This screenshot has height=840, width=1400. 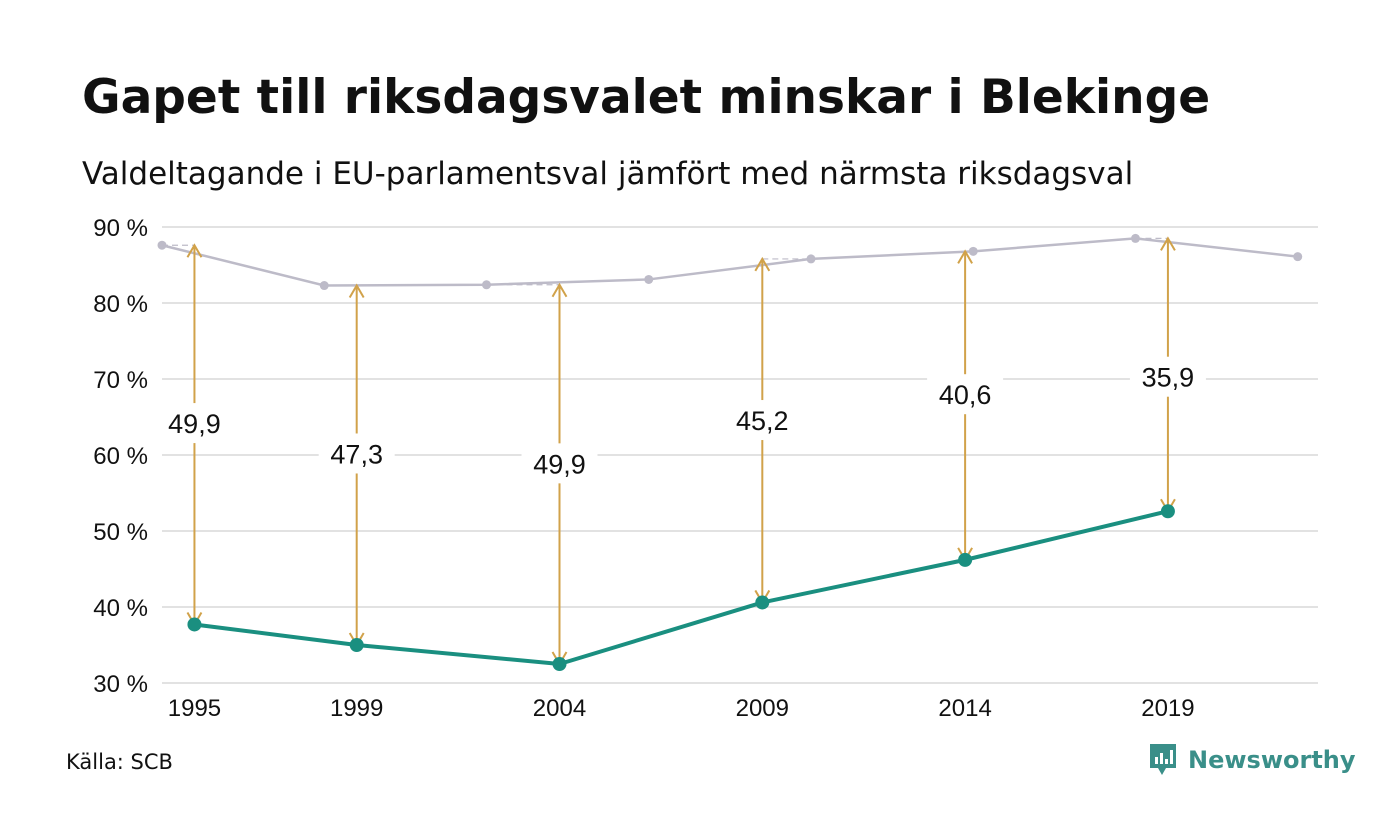 What do you see at coordinates (120, 684) in the screenshot?
I see `y-tick-label: 30 %` at bounding box center [120, 684].